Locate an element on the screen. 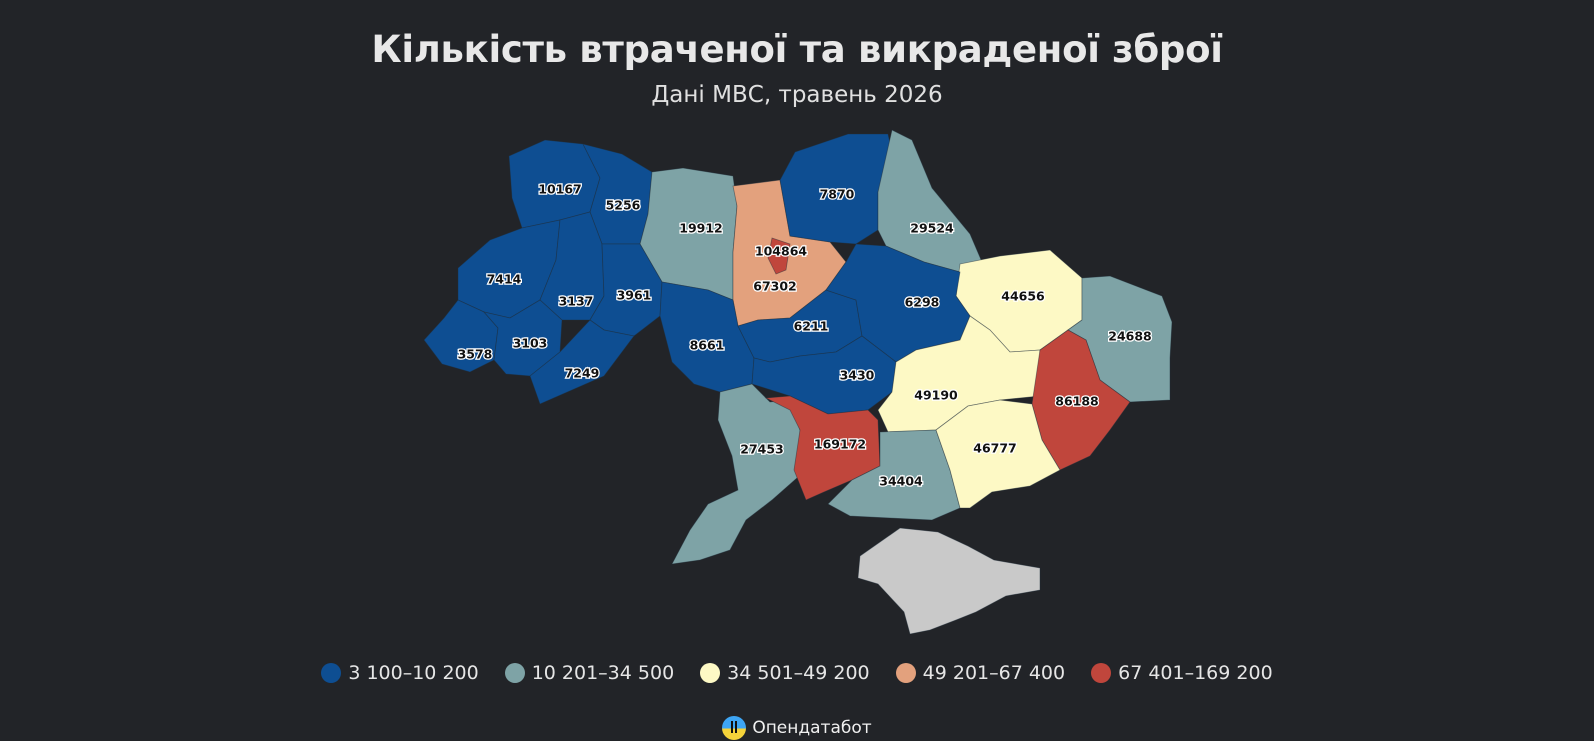 The width and height of the screenshot is (1594, 741). label-ternopil: 3137 is located at coordinates (576, 301).